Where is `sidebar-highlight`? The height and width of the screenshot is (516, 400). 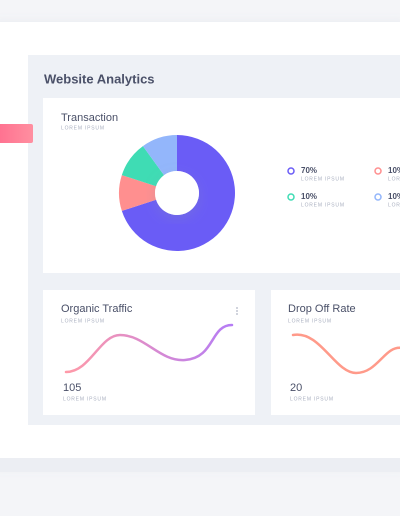
sidebar-highlight is located at coordinates (16, 133).